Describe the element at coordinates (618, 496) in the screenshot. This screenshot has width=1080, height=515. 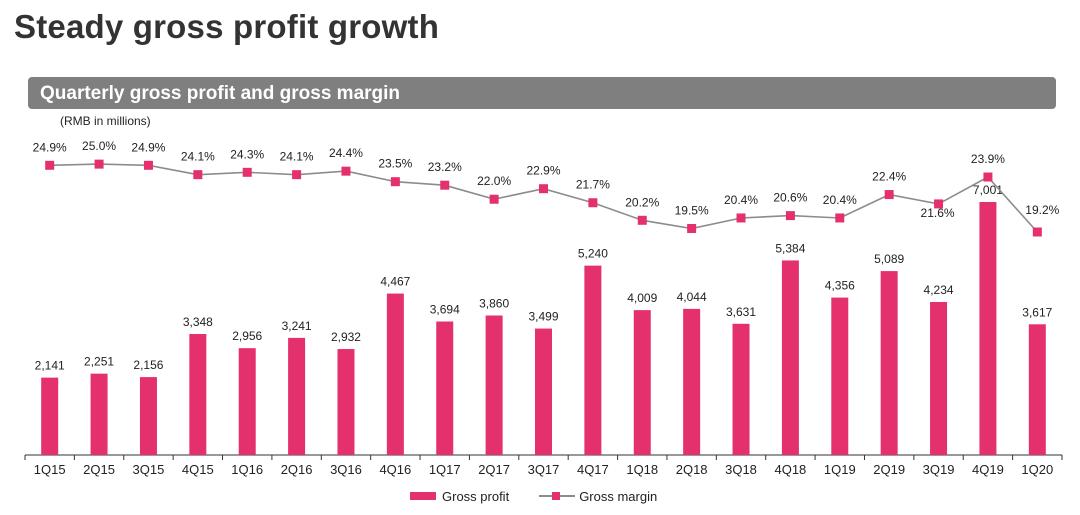
I see `legend-gross-margin-label: Gross margin` at that location.